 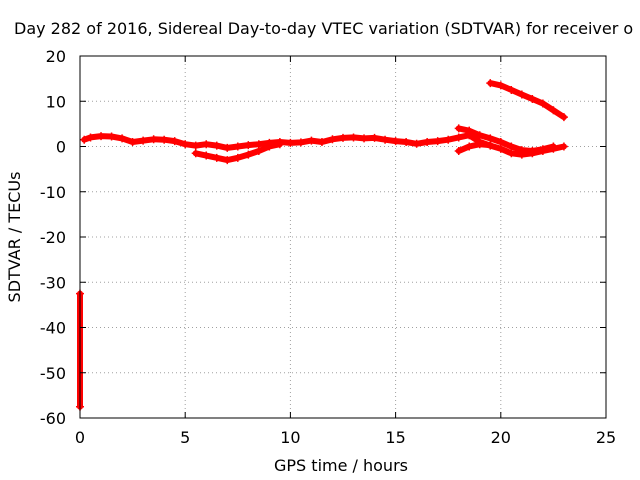 What do you see at coordinates (53, 418) in the screenshot?
I see `y-tick-label: -60` at bounding box center [53, 418].